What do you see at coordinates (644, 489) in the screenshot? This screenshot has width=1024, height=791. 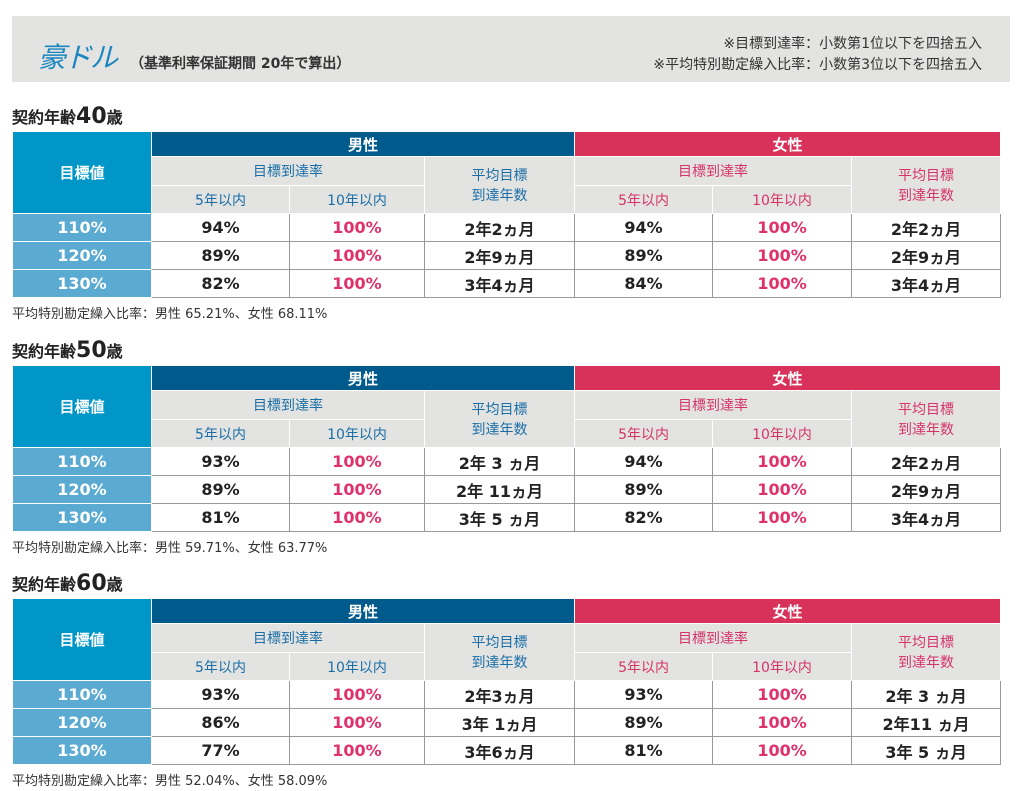 I see `female-5yr: 89%` at bounding box center [644, 489].